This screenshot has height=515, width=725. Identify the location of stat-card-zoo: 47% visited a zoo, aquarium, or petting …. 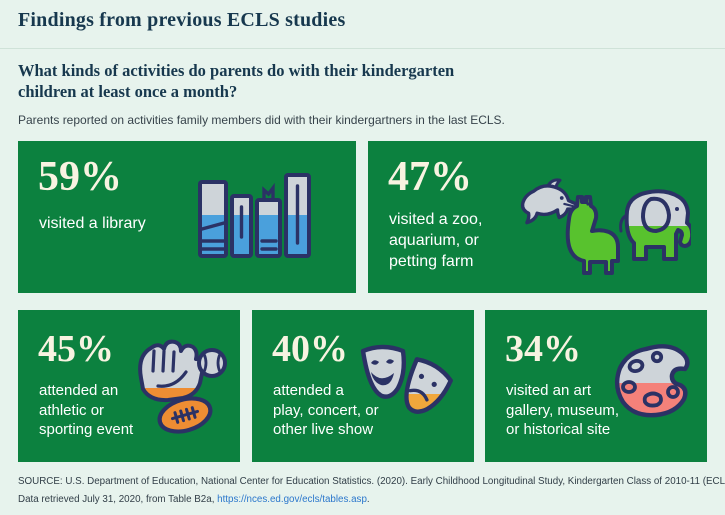
(537, 217).